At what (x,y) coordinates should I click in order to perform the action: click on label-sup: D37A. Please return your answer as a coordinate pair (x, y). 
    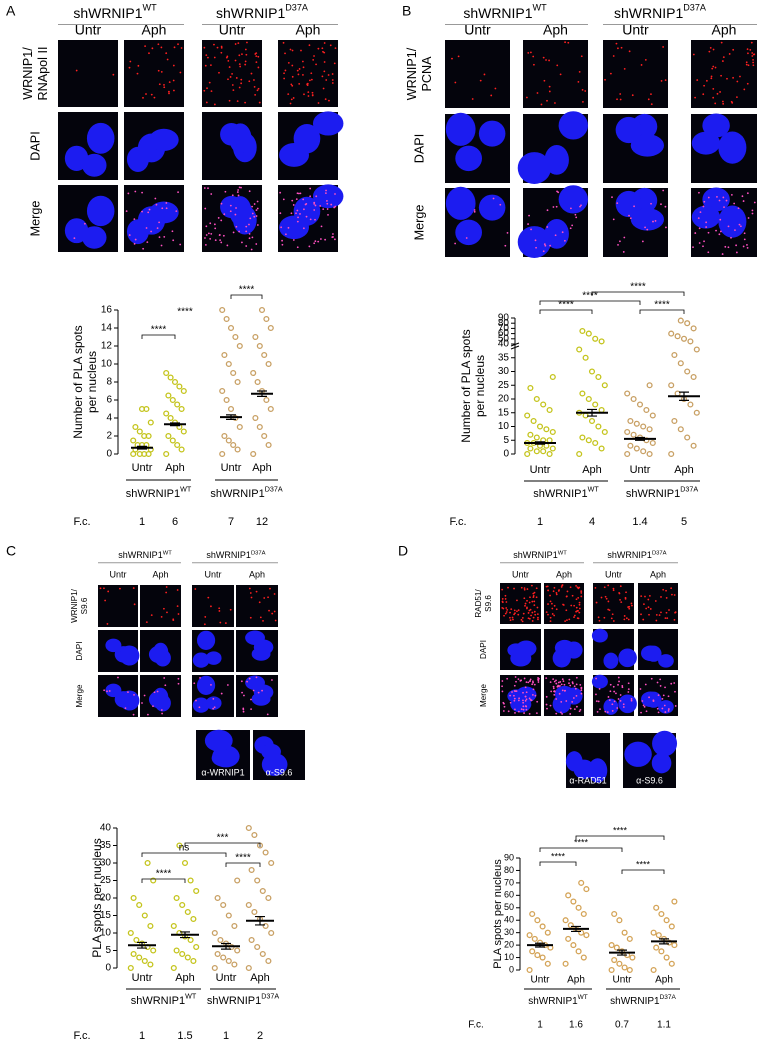
    Looking at the image, I should click on (274, 489).